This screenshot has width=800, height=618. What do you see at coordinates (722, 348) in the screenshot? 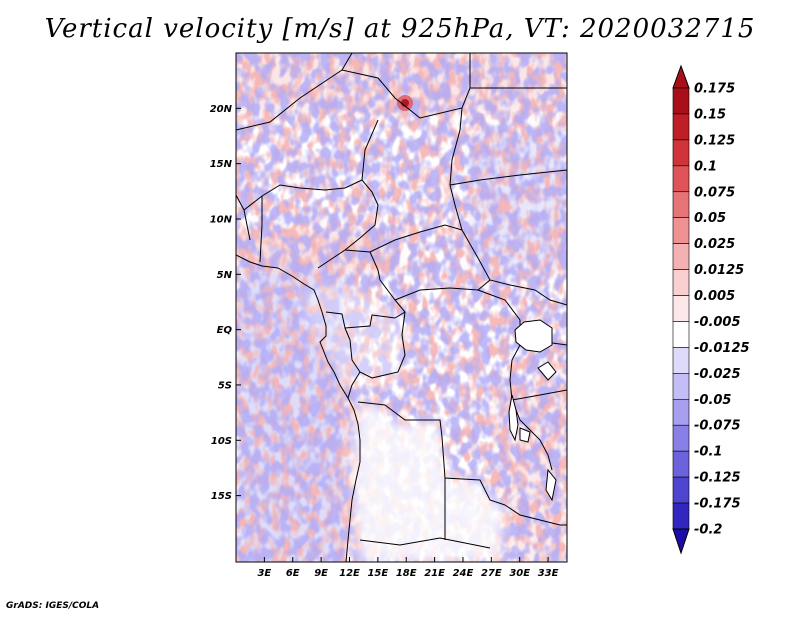
I see `colorbar-label: -0.0125` at bounding box center [722, 348].